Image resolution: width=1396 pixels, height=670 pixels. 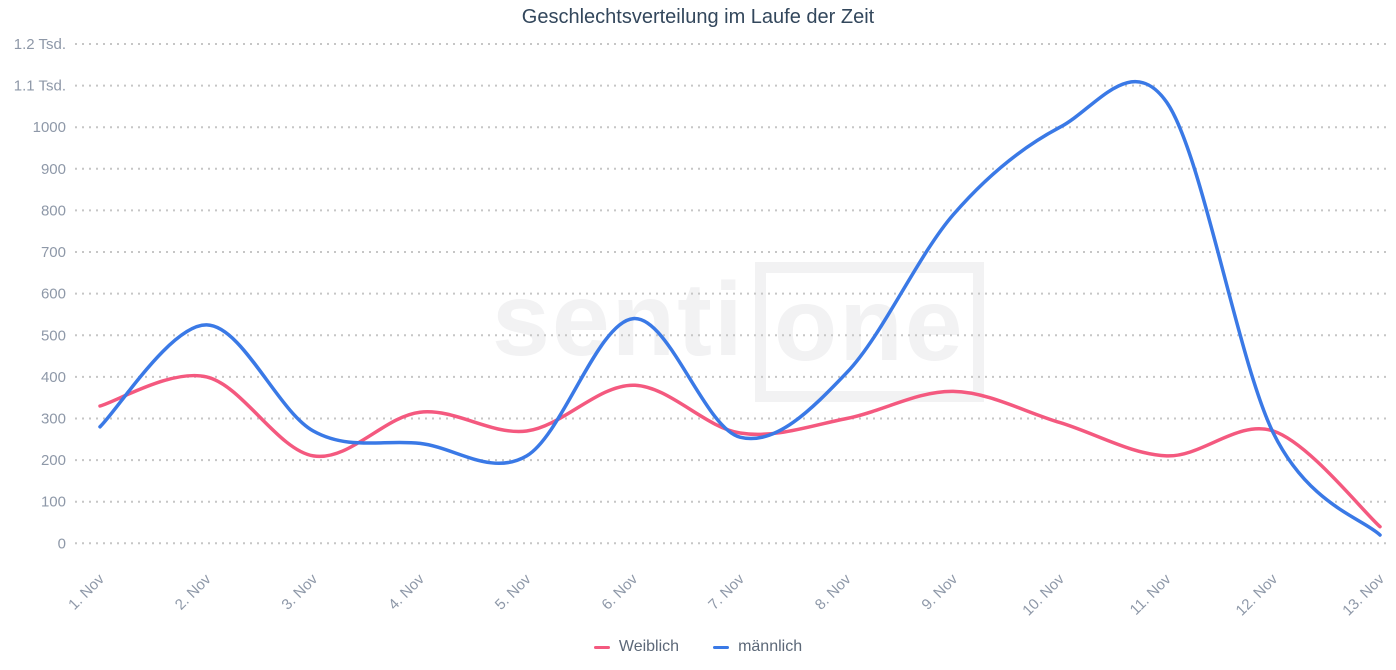 What do you see at coordinates (1043, 594) in the screenshot?
I see `x-axis-label: 10. Nov` at bounding box center [1043, 594].